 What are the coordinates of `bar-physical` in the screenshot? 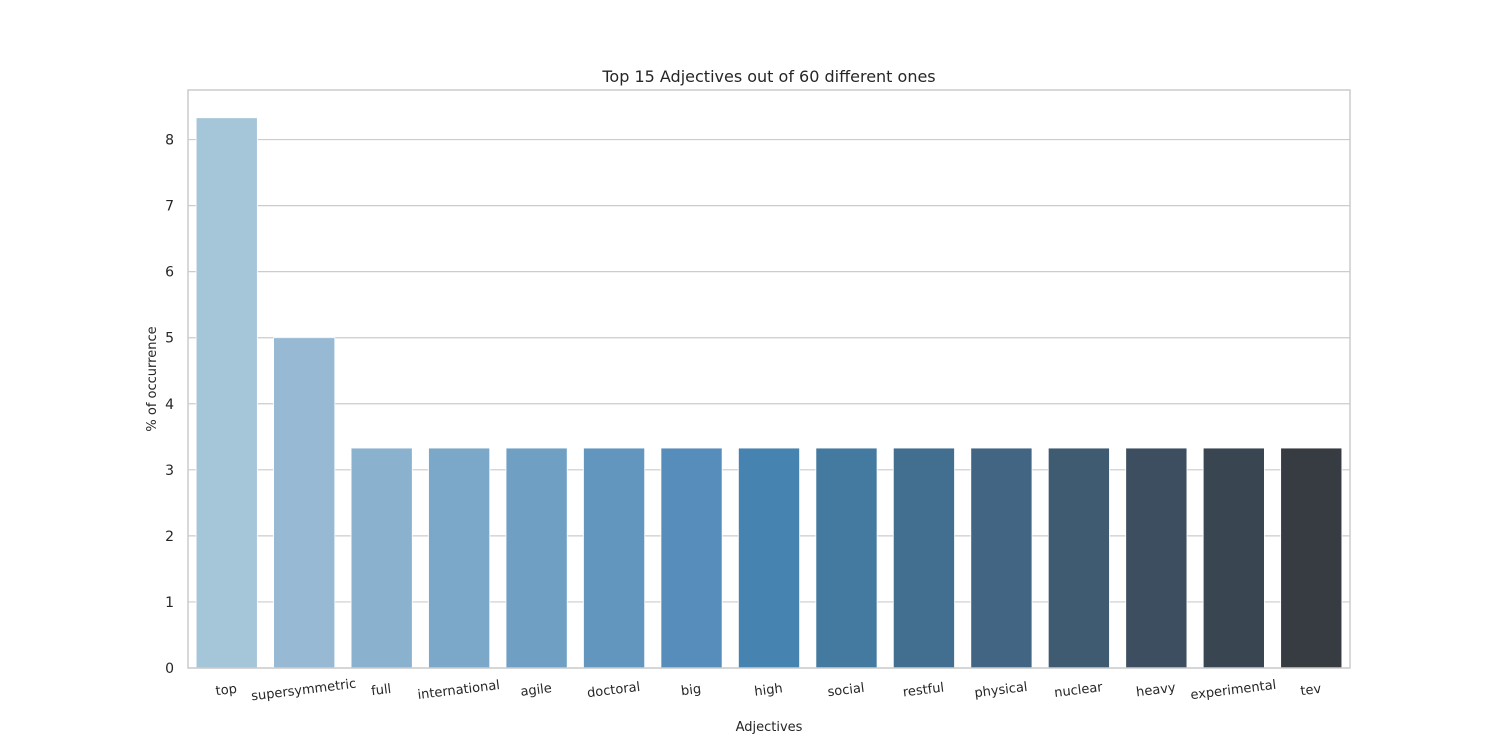 It's located at (1001, 558).